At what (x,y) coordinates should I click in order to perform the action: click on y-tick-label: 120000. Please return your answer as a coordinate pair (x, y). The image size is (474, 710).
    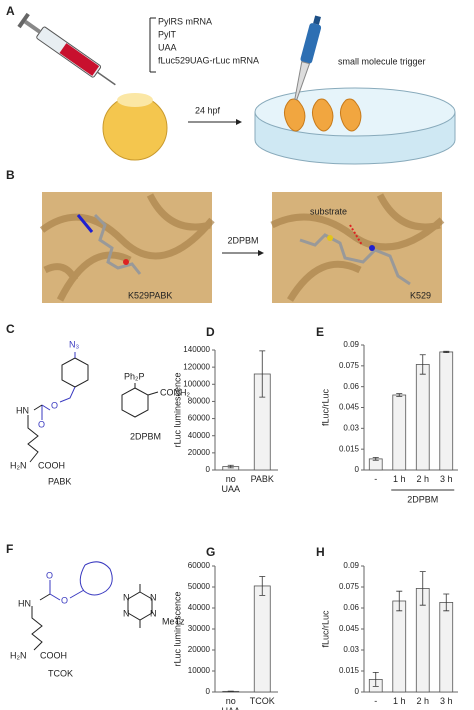
    Looking at the image, I should click on (196, 366).